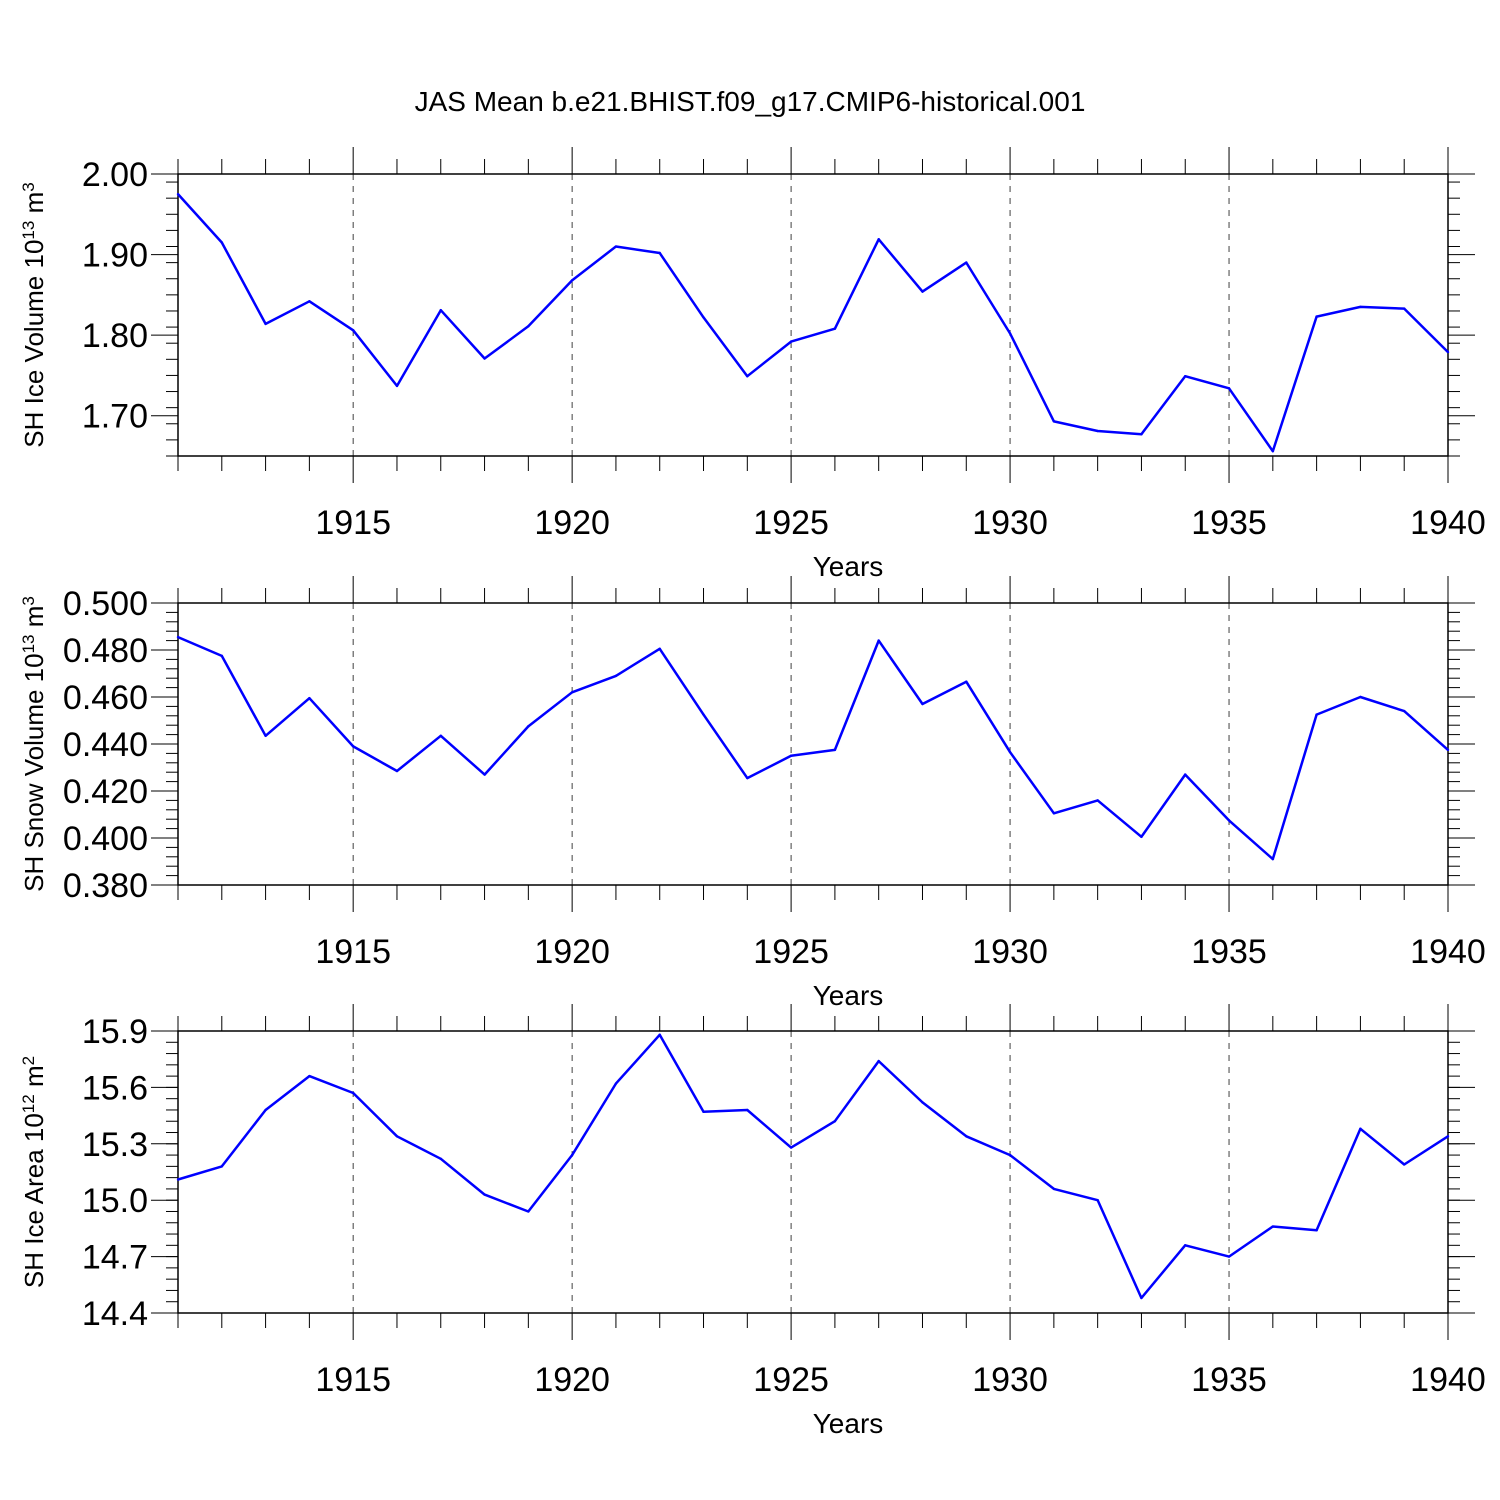  Describe the element at coordinates (353, 1380) in the screenshot. I see `sh-ice-area-x-tick-label: 1915` at that location.